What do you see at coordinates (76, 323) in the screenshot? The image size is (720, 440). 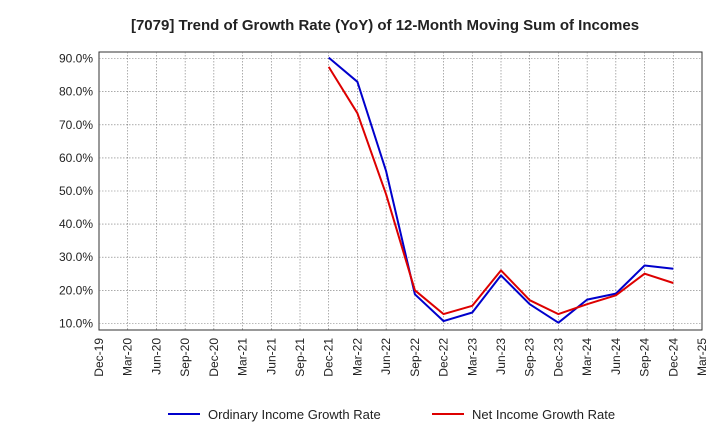 I see `y-tick-label: 10.0%` at bounding box center [76, 323].